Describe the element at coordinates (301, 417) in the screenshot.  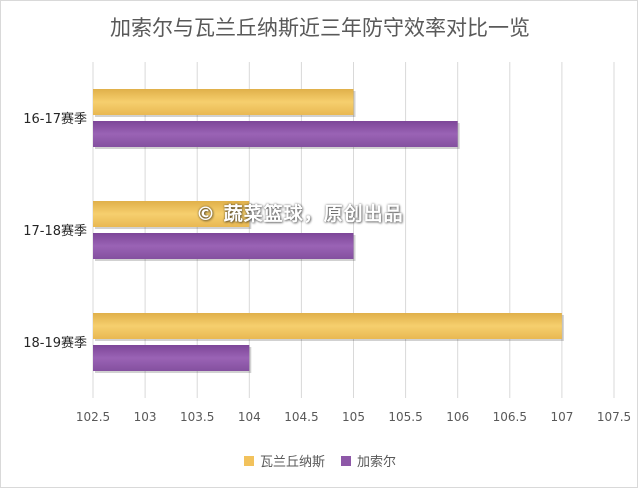
I see `x-tick-label-4: 104.5` at that location.